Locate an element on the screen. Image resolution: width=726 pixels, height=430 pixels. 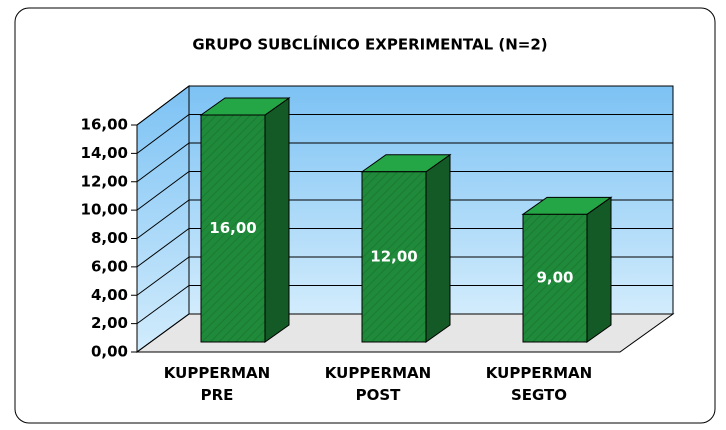
bar: 16,00 is located at coordinates (245, 220).